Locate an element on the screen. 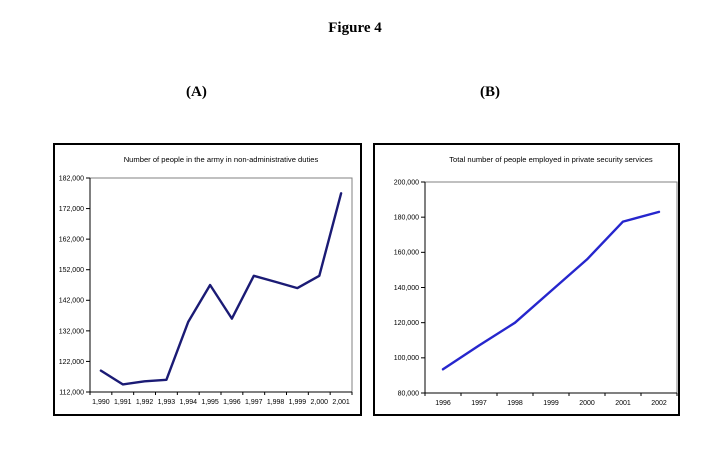  y-tick-label: 142,000 is located at coordinates (71, 301).